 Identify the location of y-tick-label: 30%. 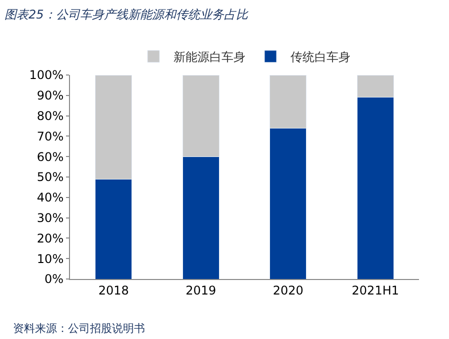
(50, 218).